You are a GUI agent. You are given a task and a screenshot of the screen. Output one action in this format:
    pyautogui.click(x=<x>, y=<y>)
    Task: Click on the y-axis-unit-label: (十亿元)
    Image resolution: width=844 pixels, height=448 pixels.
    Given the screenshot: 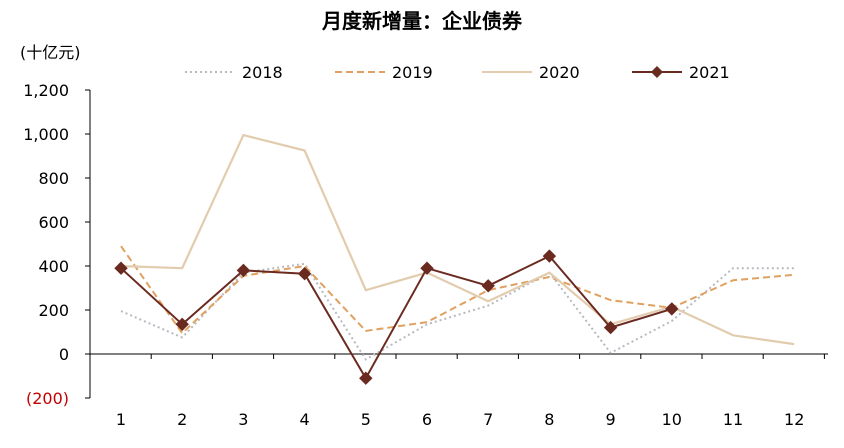 What is the action you would take?
    pyautogui.click(x=50, y=52)
    